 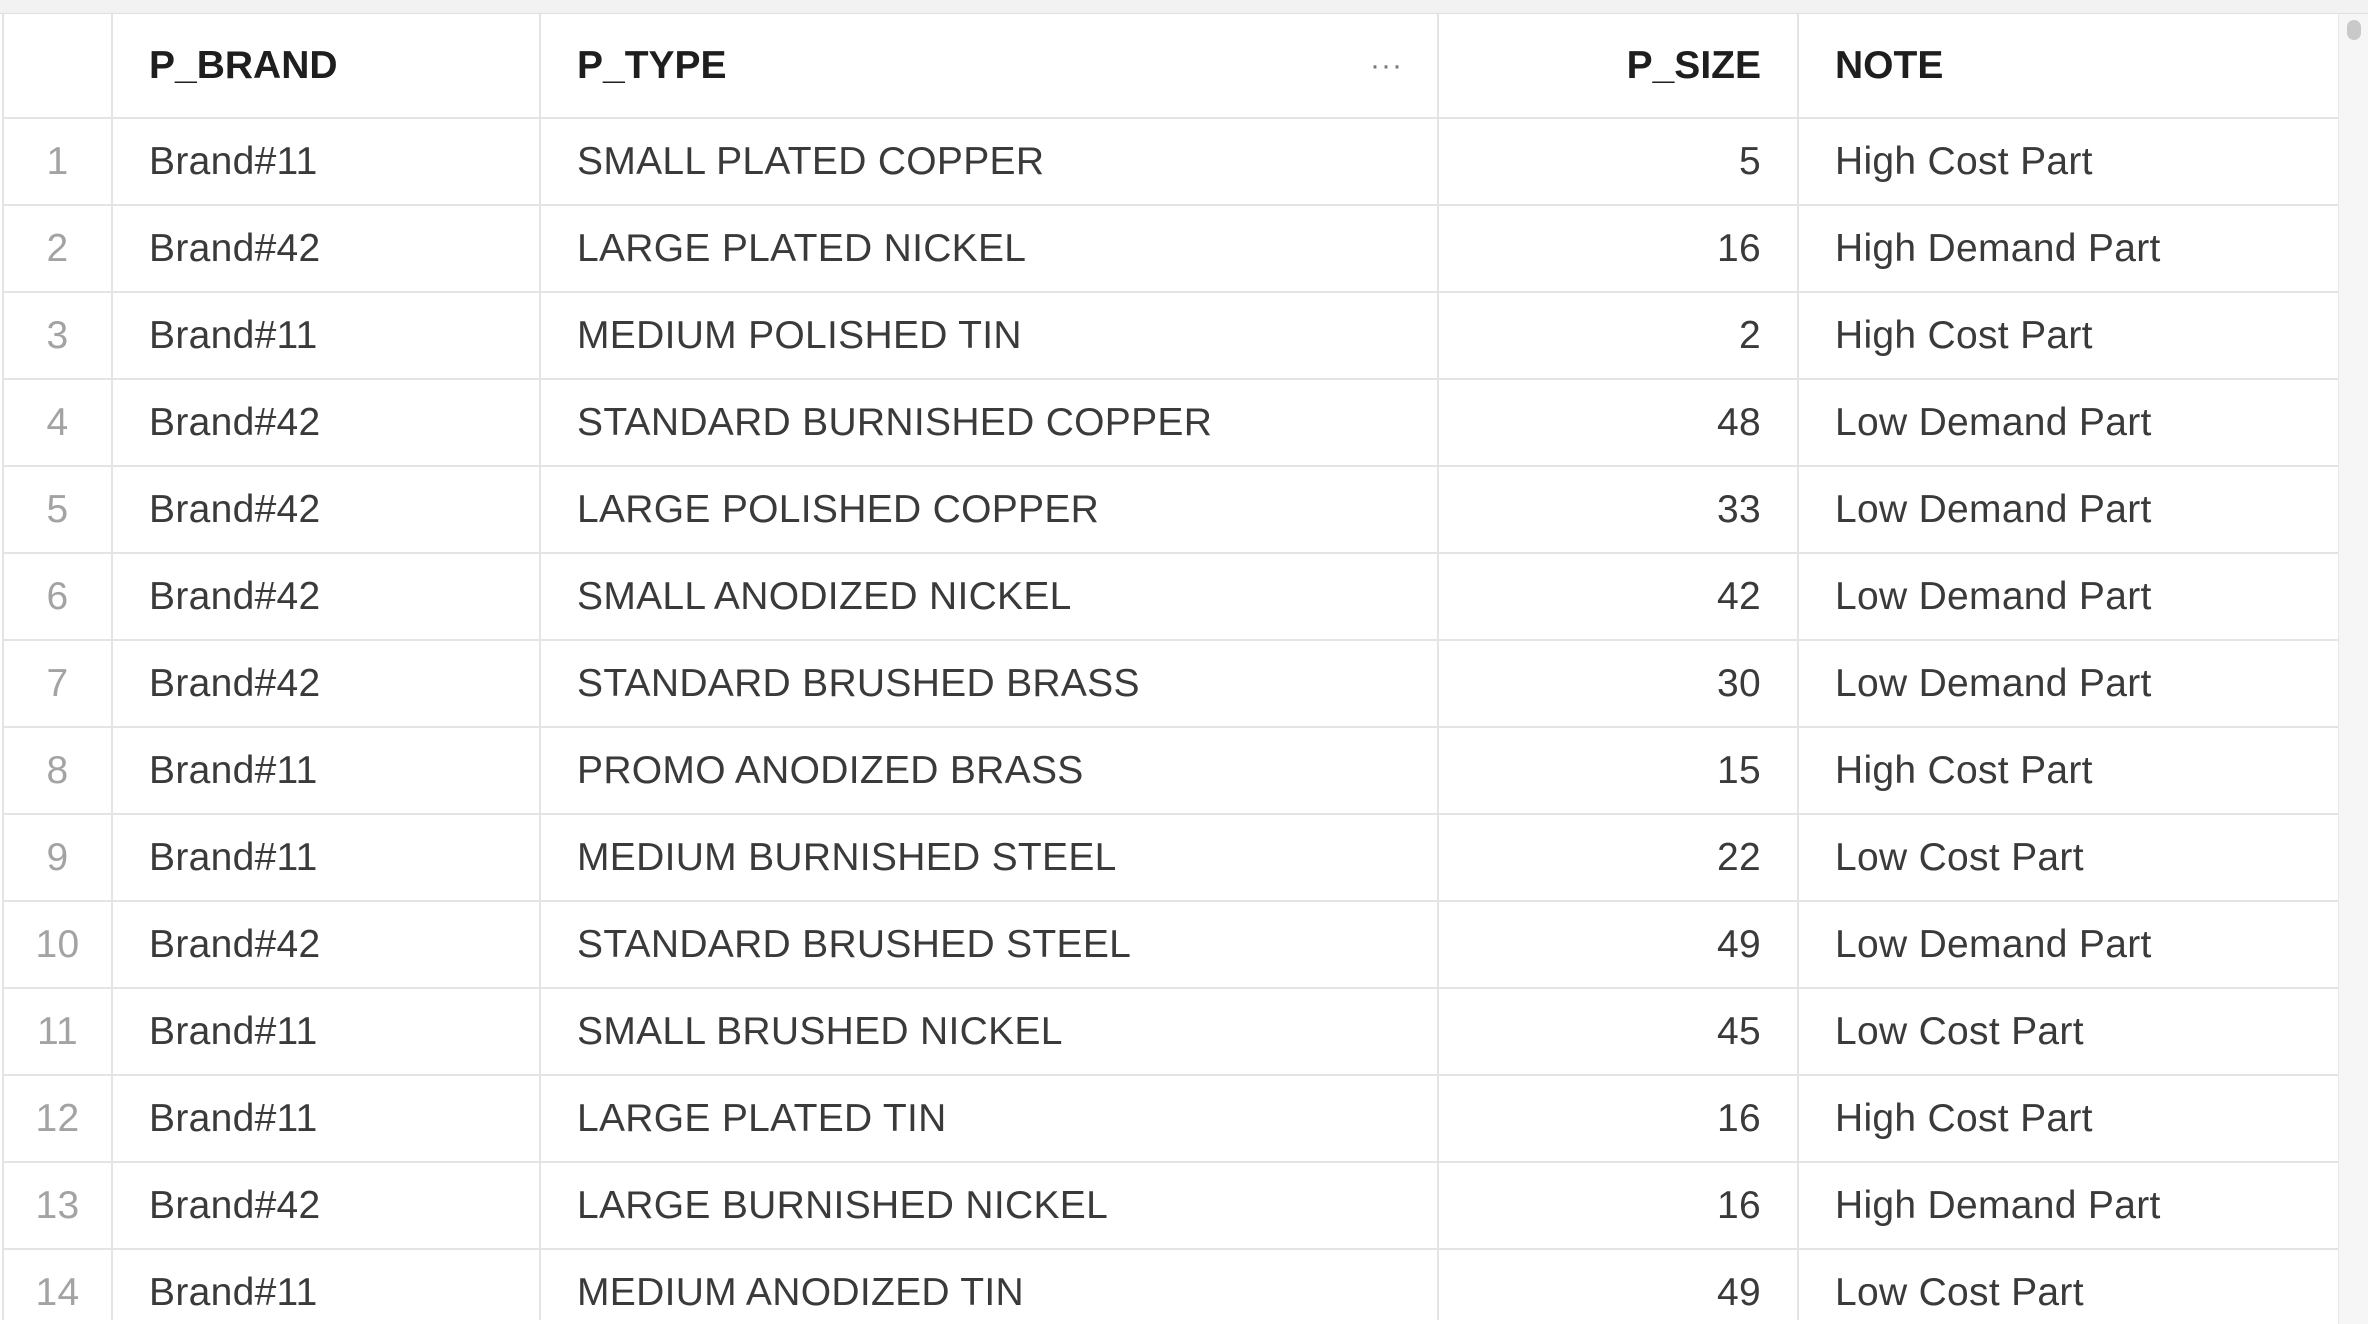 I want to click on vertical-scrollbar, so click(x=2353, y=669).